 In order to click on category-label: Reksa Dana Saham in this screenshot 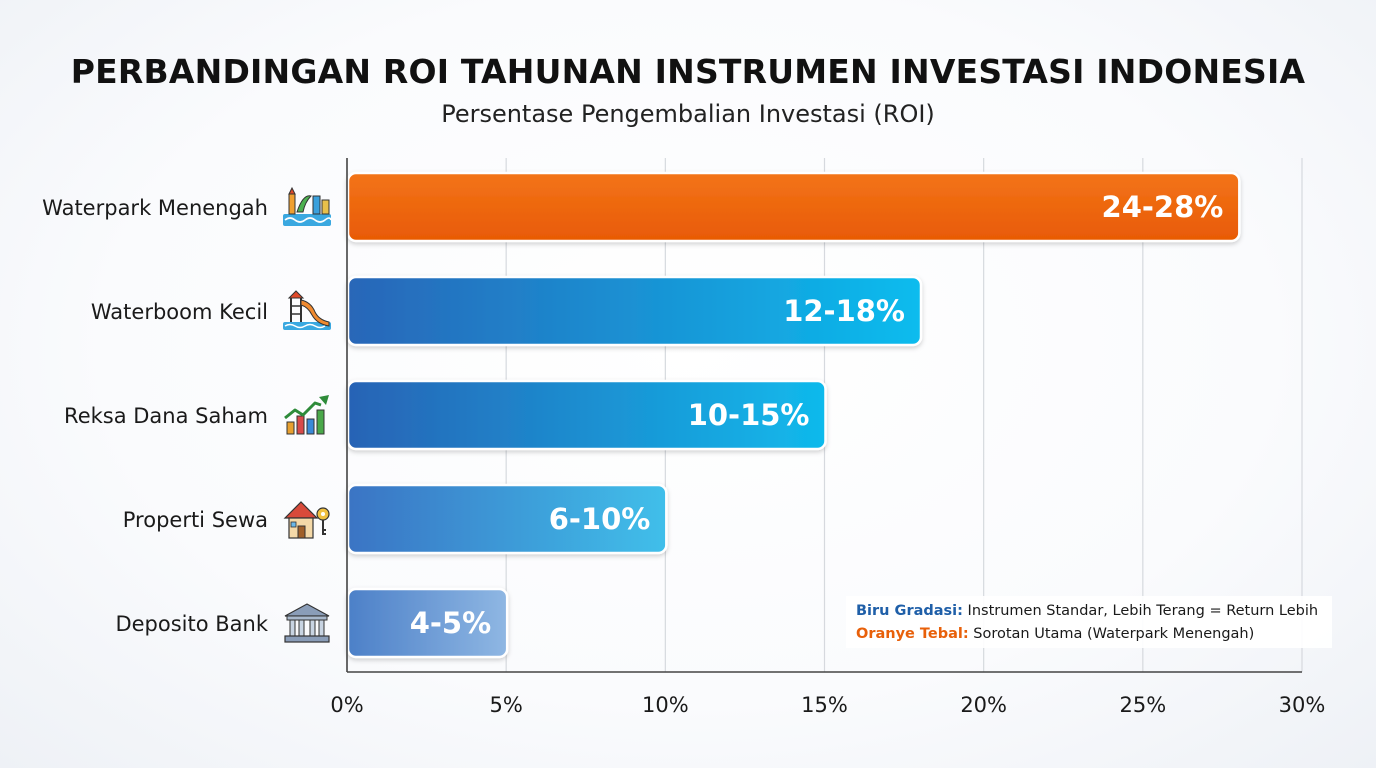, I will do `click(166, 416)`.